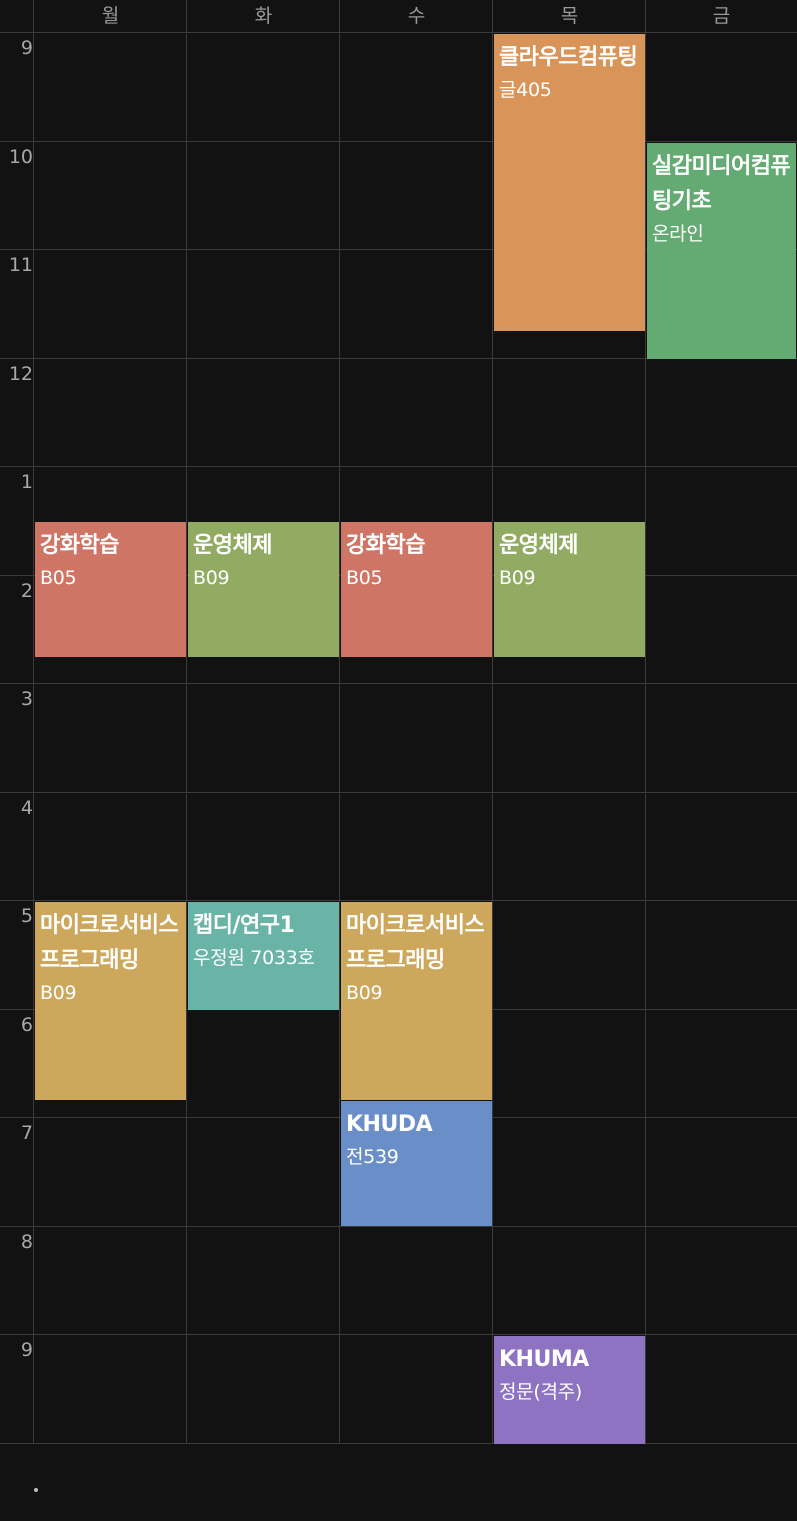  Describe the element at coordinates (416, 16) in the screenshot. I see `day-label-wed: 수` at that location.